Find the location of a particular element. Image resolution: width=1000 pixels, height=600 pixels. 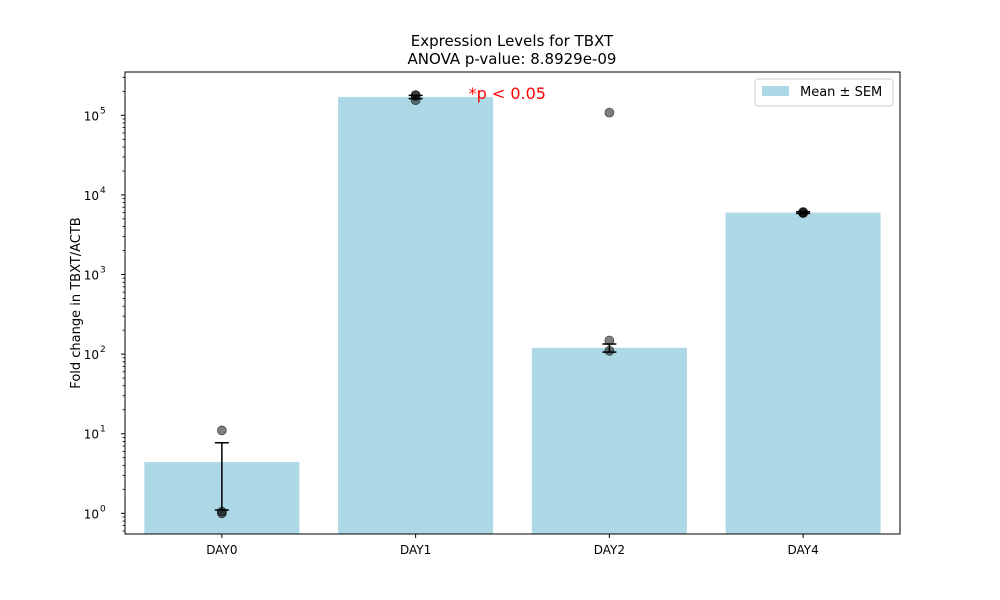

legend-label: Mean ± SEM is located at coordinates (841, 92).